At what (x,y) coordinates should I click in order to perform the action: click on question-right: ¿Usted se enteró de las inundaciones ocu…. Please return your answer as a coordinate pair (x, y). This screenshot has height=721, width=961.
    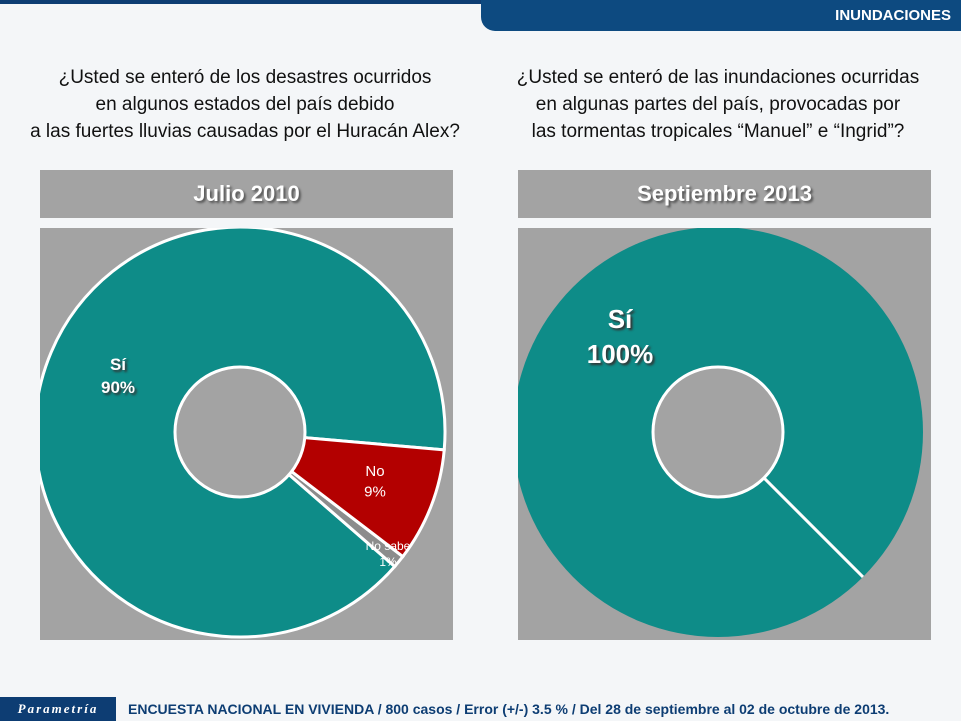
    Looking at the image, I should click on (718, 104).